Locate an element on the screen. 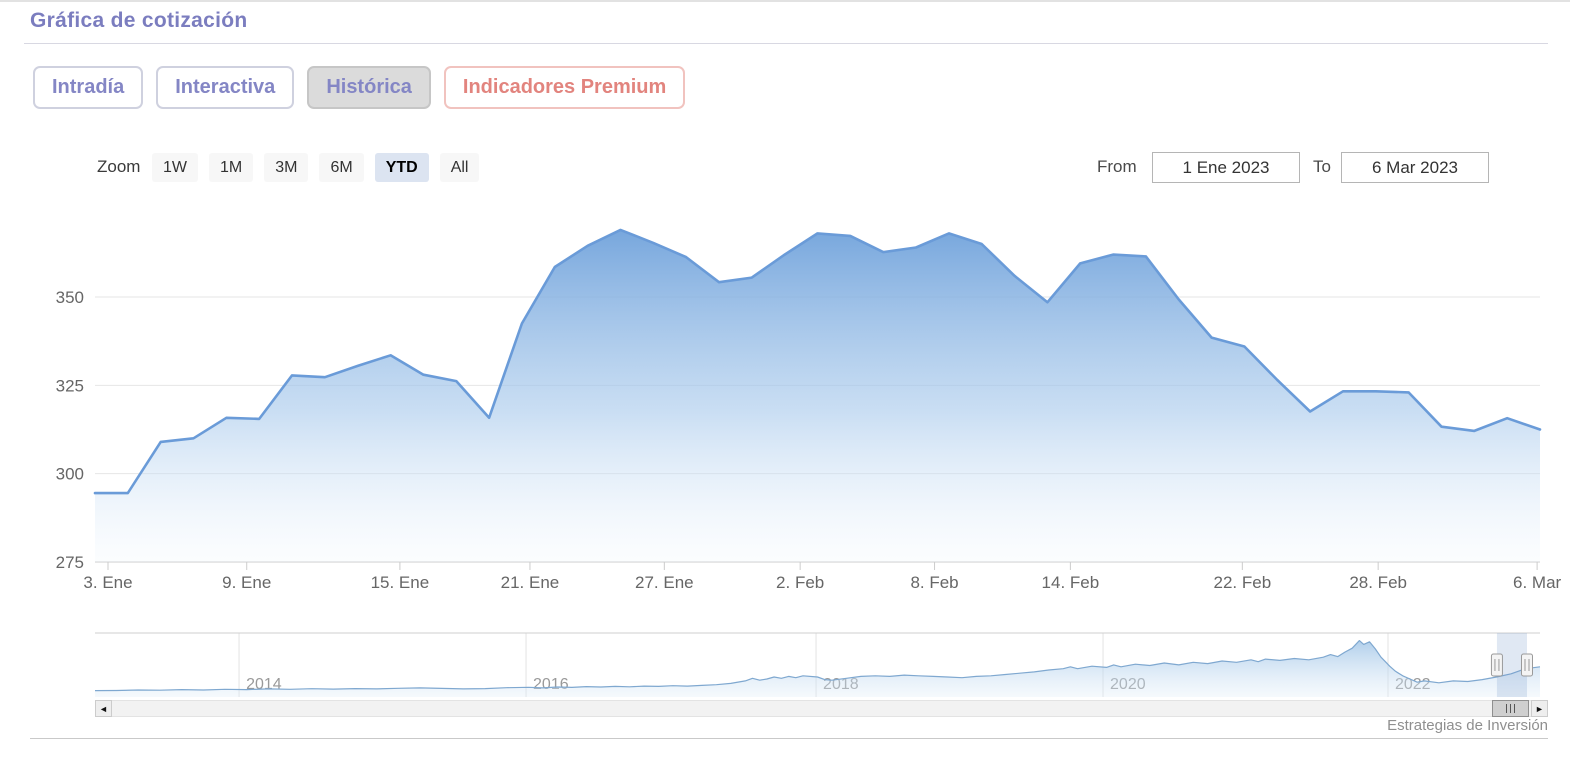  y-axis-label: 350 is located at coordinates (70, 297).